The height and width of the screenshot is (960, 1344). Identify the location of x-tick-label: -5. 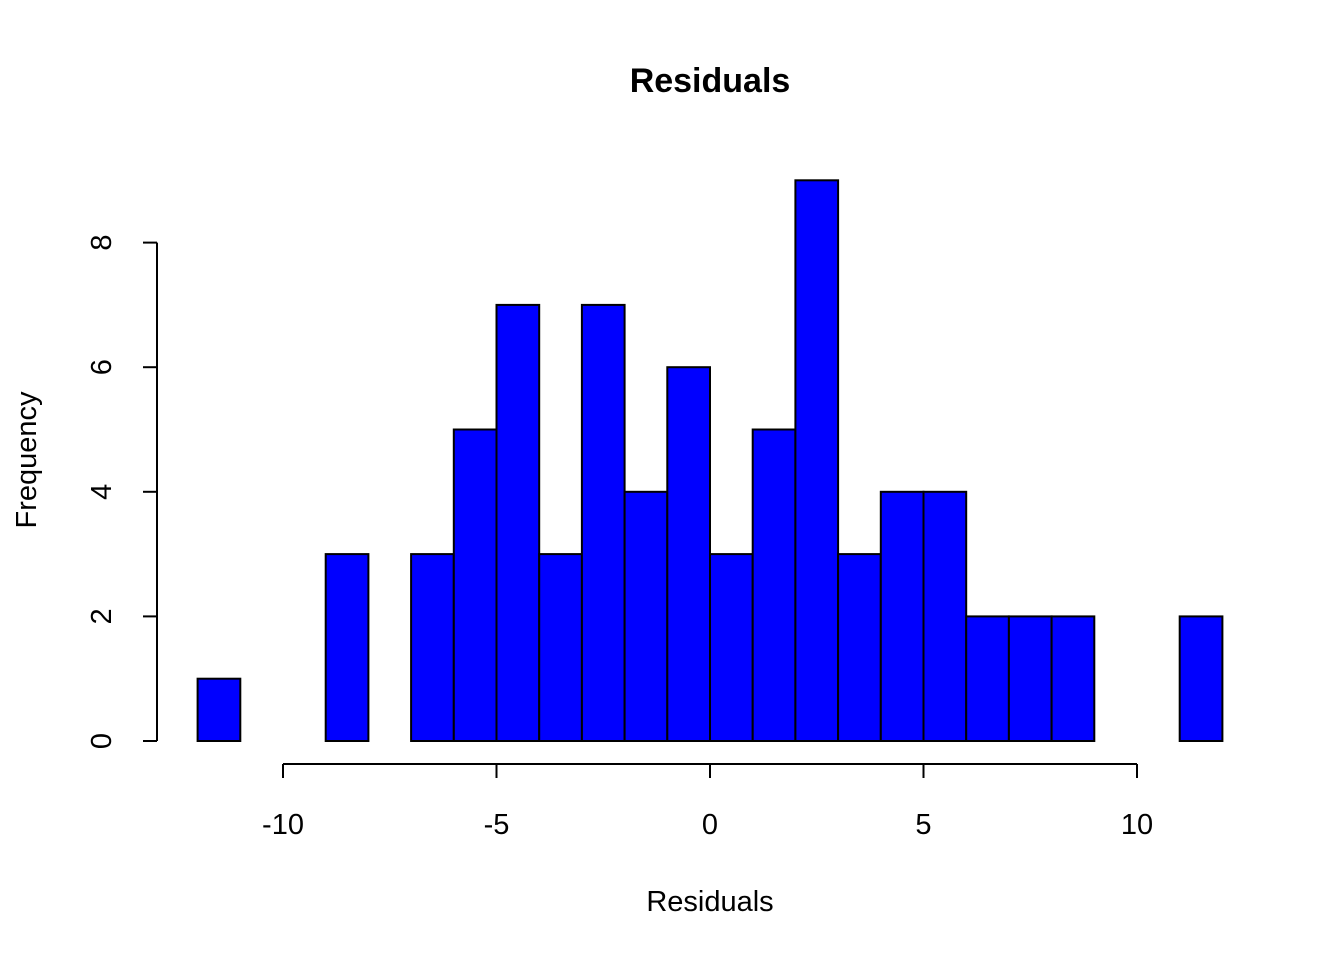
(497, 825).